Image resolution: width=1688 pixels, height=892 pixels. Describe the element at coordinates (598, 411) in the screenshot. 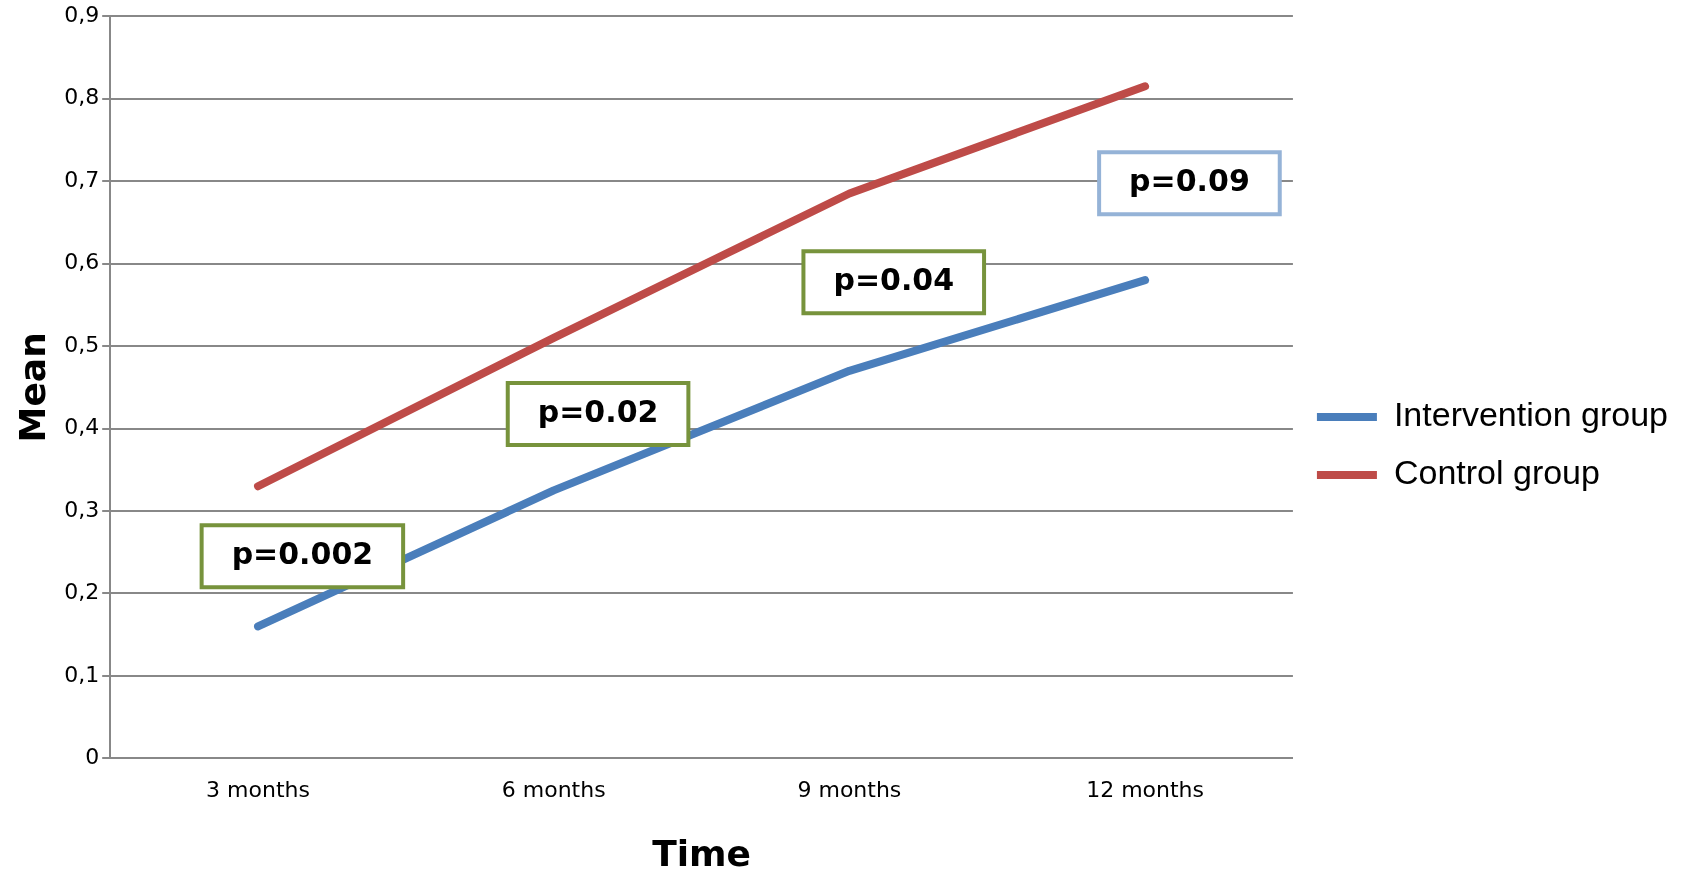

I see `annotation: p=0.02` at that location.